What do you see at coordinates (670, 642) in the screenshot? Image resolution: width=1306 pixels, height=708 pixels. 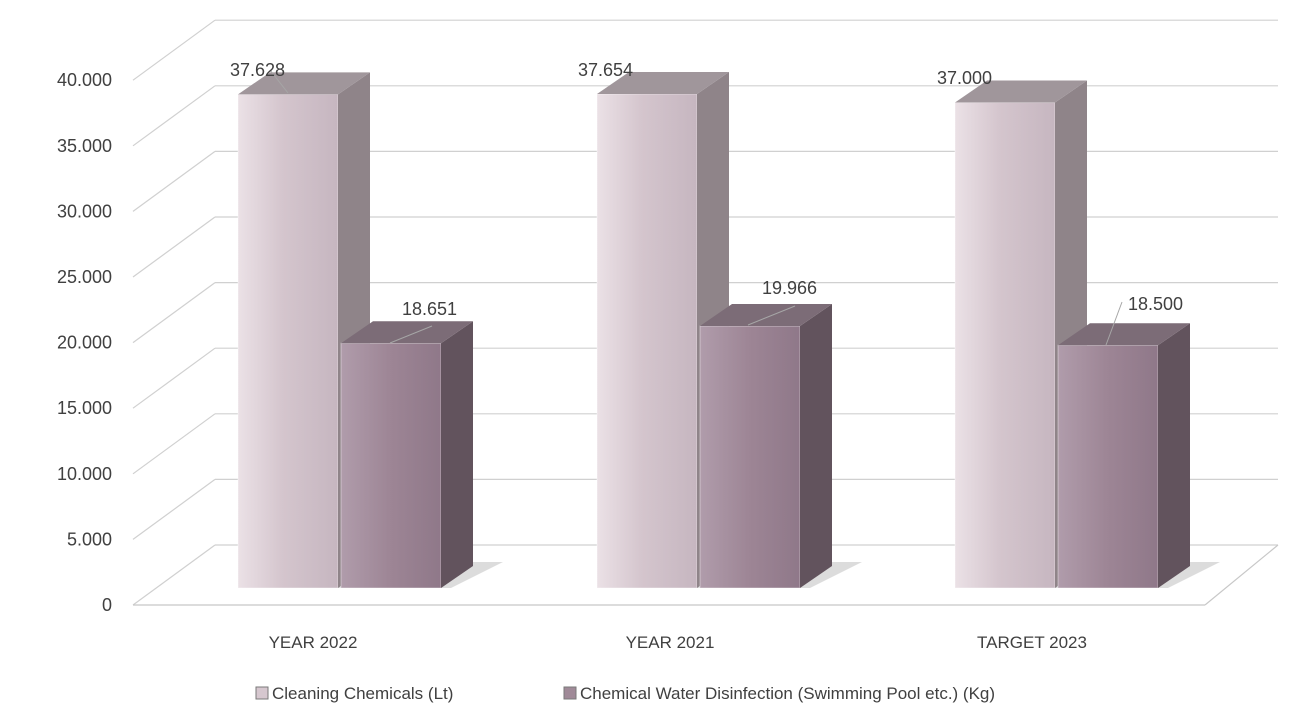 I see `x-tick-label: YEAR 2021` at bounding box center [670, 642].